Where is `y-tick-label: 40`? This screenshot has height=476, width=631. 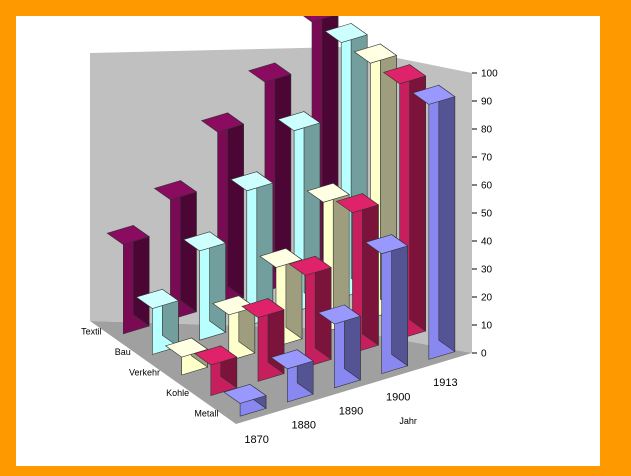 y-tick-label: 40 is located at coordinates (487, 242).